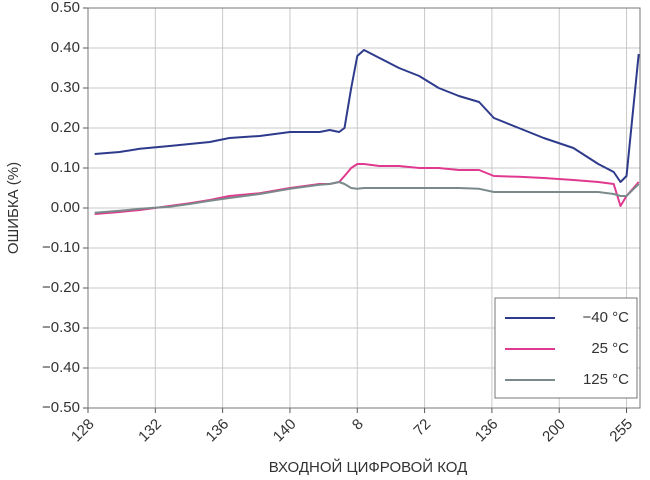  I want to click on y-tick-label: 0.00, so click(65, 207).